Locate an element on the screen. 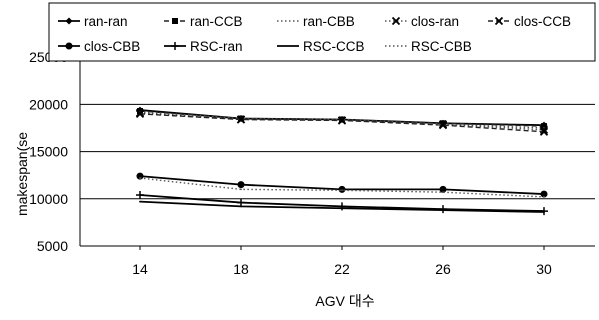 This screenshot has width=599, height=320. legend-label-clos-CCB: clos-CCB is located at coordinates (542, 21).